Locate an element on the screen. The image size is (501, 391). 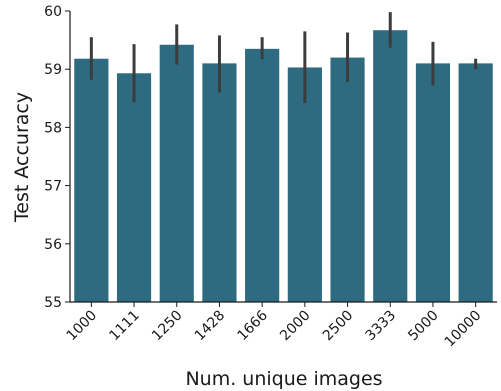
y-axis-title: Test Accuracy is located at coordinates (22, 157).